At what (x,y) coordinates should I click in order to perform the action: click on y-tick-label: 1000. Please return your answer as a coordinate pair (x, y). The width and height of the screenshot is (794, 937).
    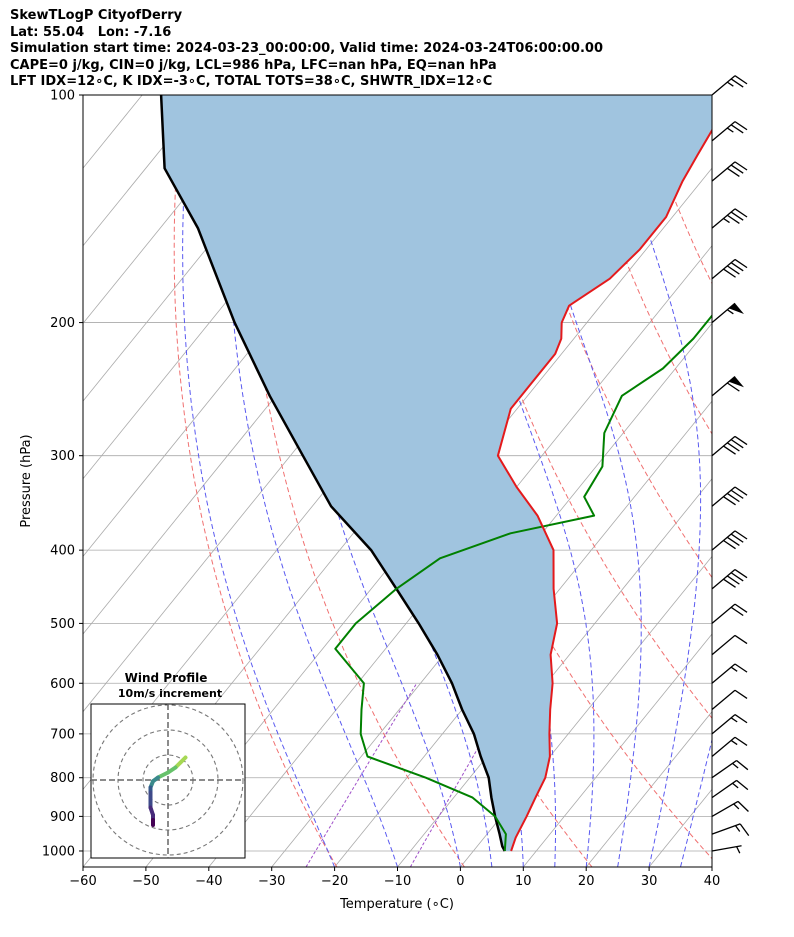
    Looking at the image, I should click on (58, 851).